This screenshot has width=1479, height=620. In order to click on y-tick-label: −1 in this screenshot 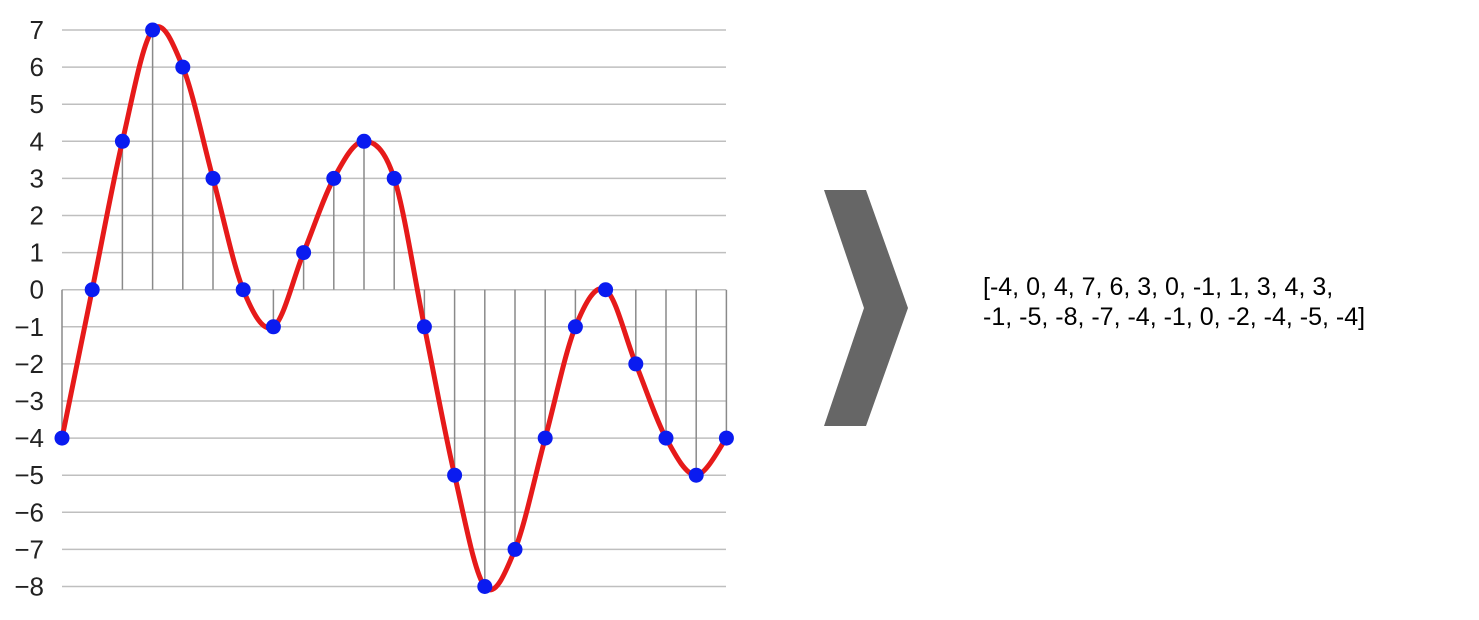, I will do `click(29, 327)`.